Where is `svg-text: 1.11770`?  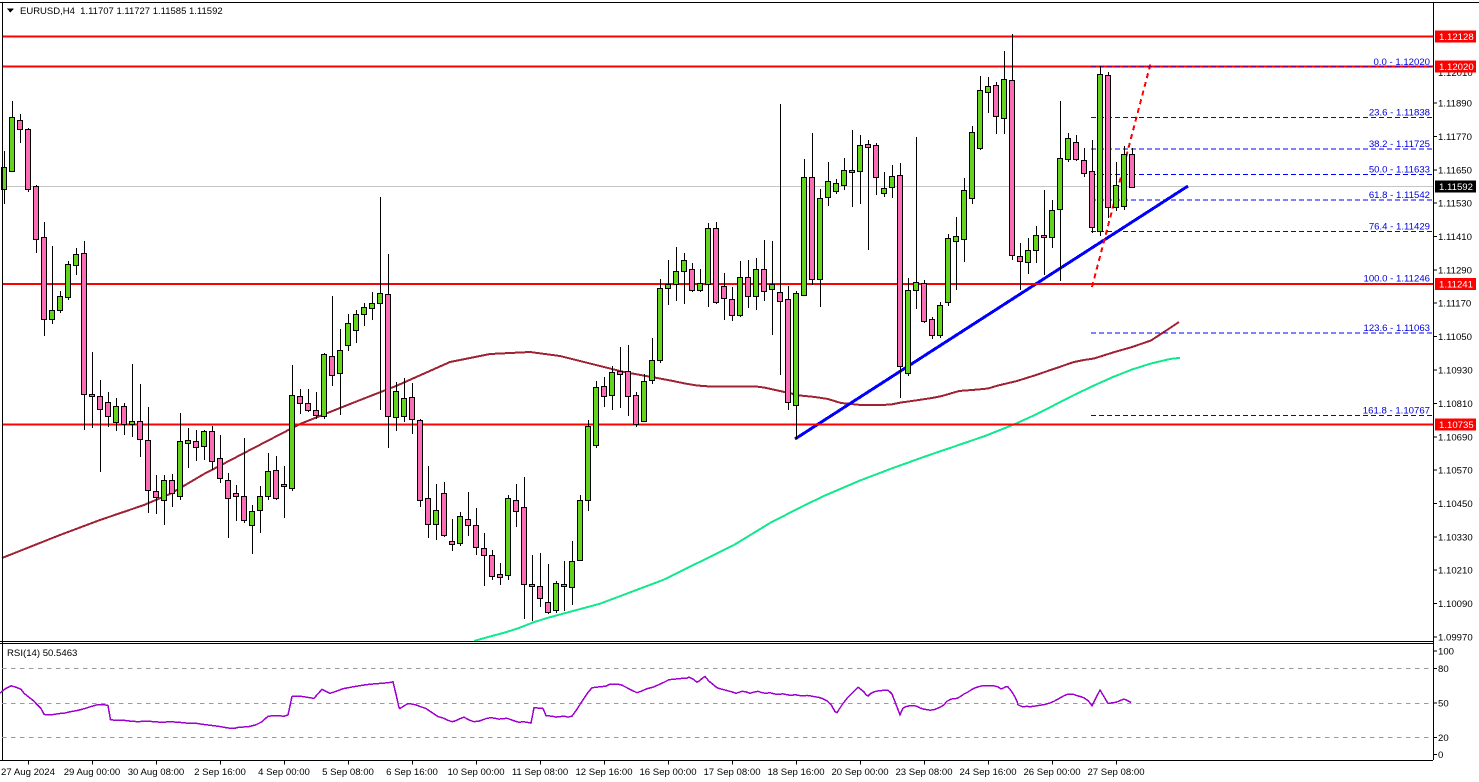 svg-text: 1.11770 is located at coordinates (1455, 137).